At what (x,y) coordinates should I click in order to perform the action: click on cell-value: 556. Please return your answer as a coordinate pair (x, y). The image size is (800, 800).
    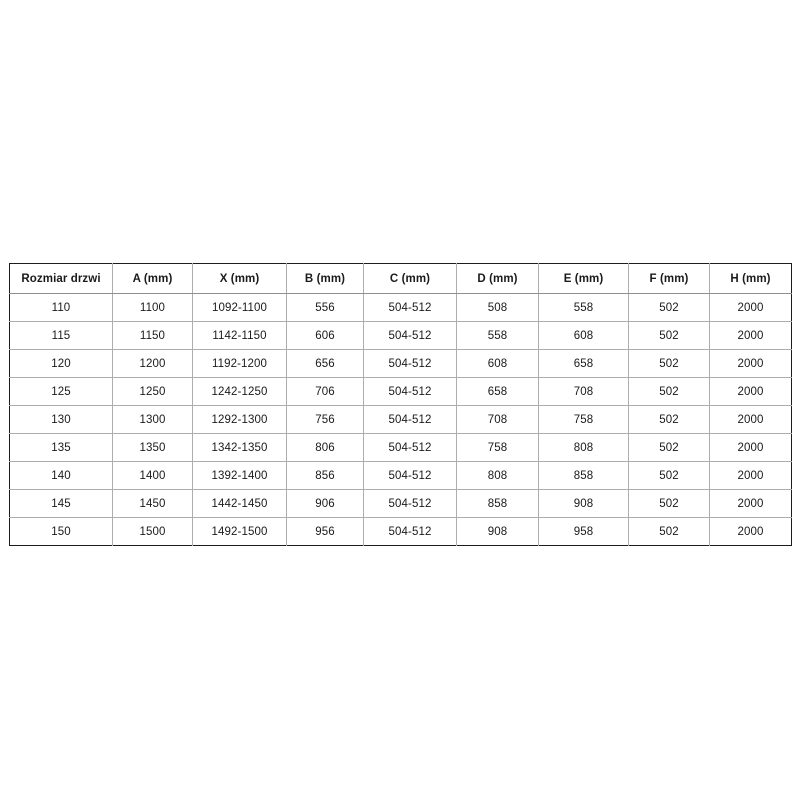
    Looking at the image, I should click on (325, 307).